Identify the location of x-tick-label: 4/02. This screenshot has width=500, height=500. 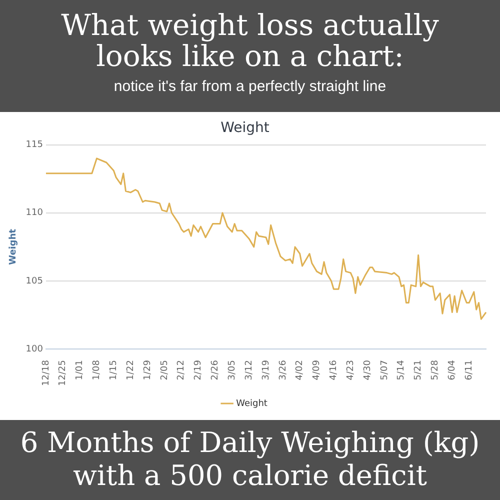
(300, 370).